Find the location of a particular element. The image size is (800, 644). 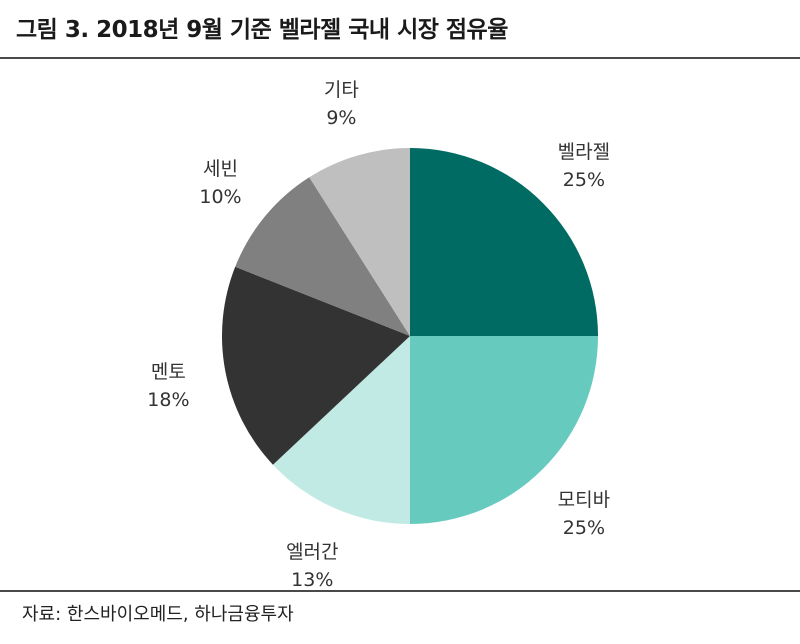

slice-value-label-1: 25% is located at coordinates (584, 528).